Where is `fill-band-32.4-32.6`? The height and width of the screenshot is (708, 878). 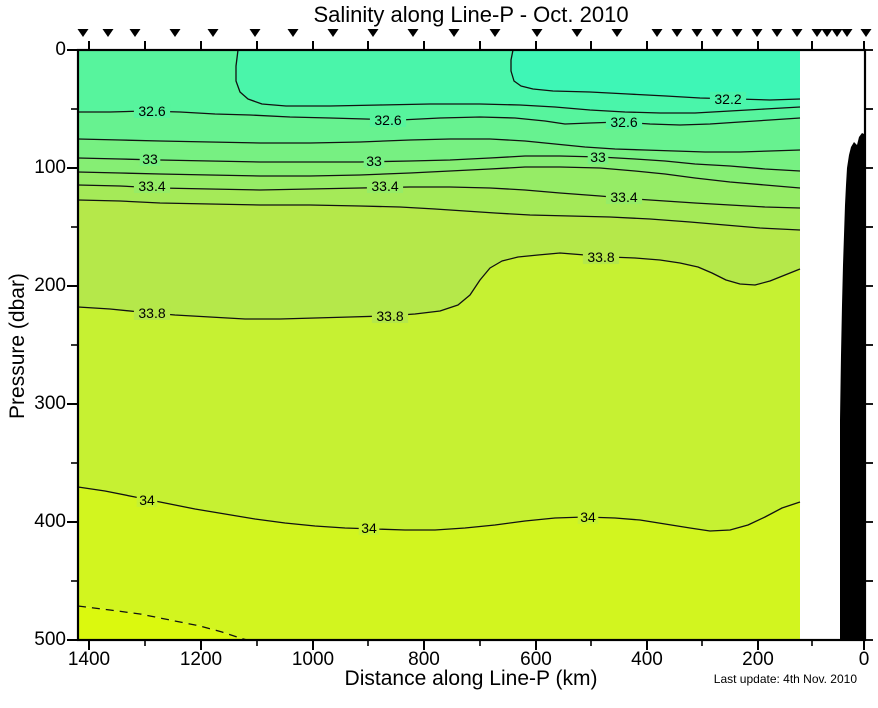 fill-band-32.4-32.6 is located at coordinates (439, 87).